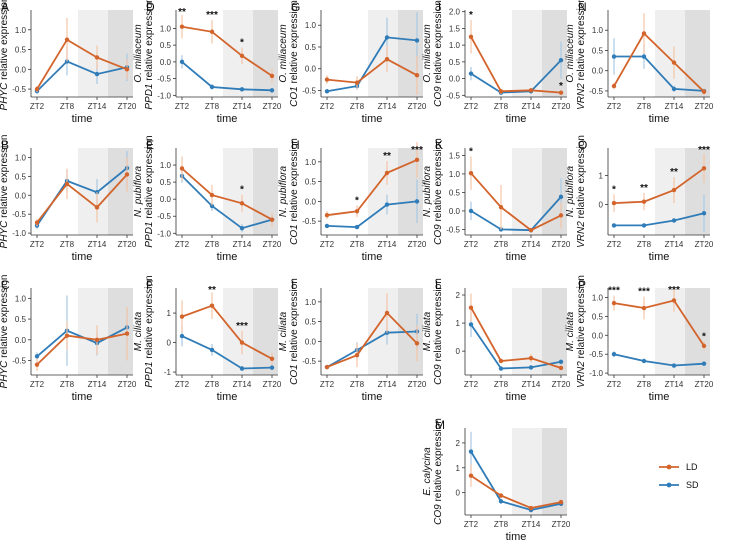 The width and height of the screenshot is (731, 550). What do you see at coordinates (164, 95) in the screenshot?
I see `y-tick-label: -1.0` at bounding box center [164, 95].